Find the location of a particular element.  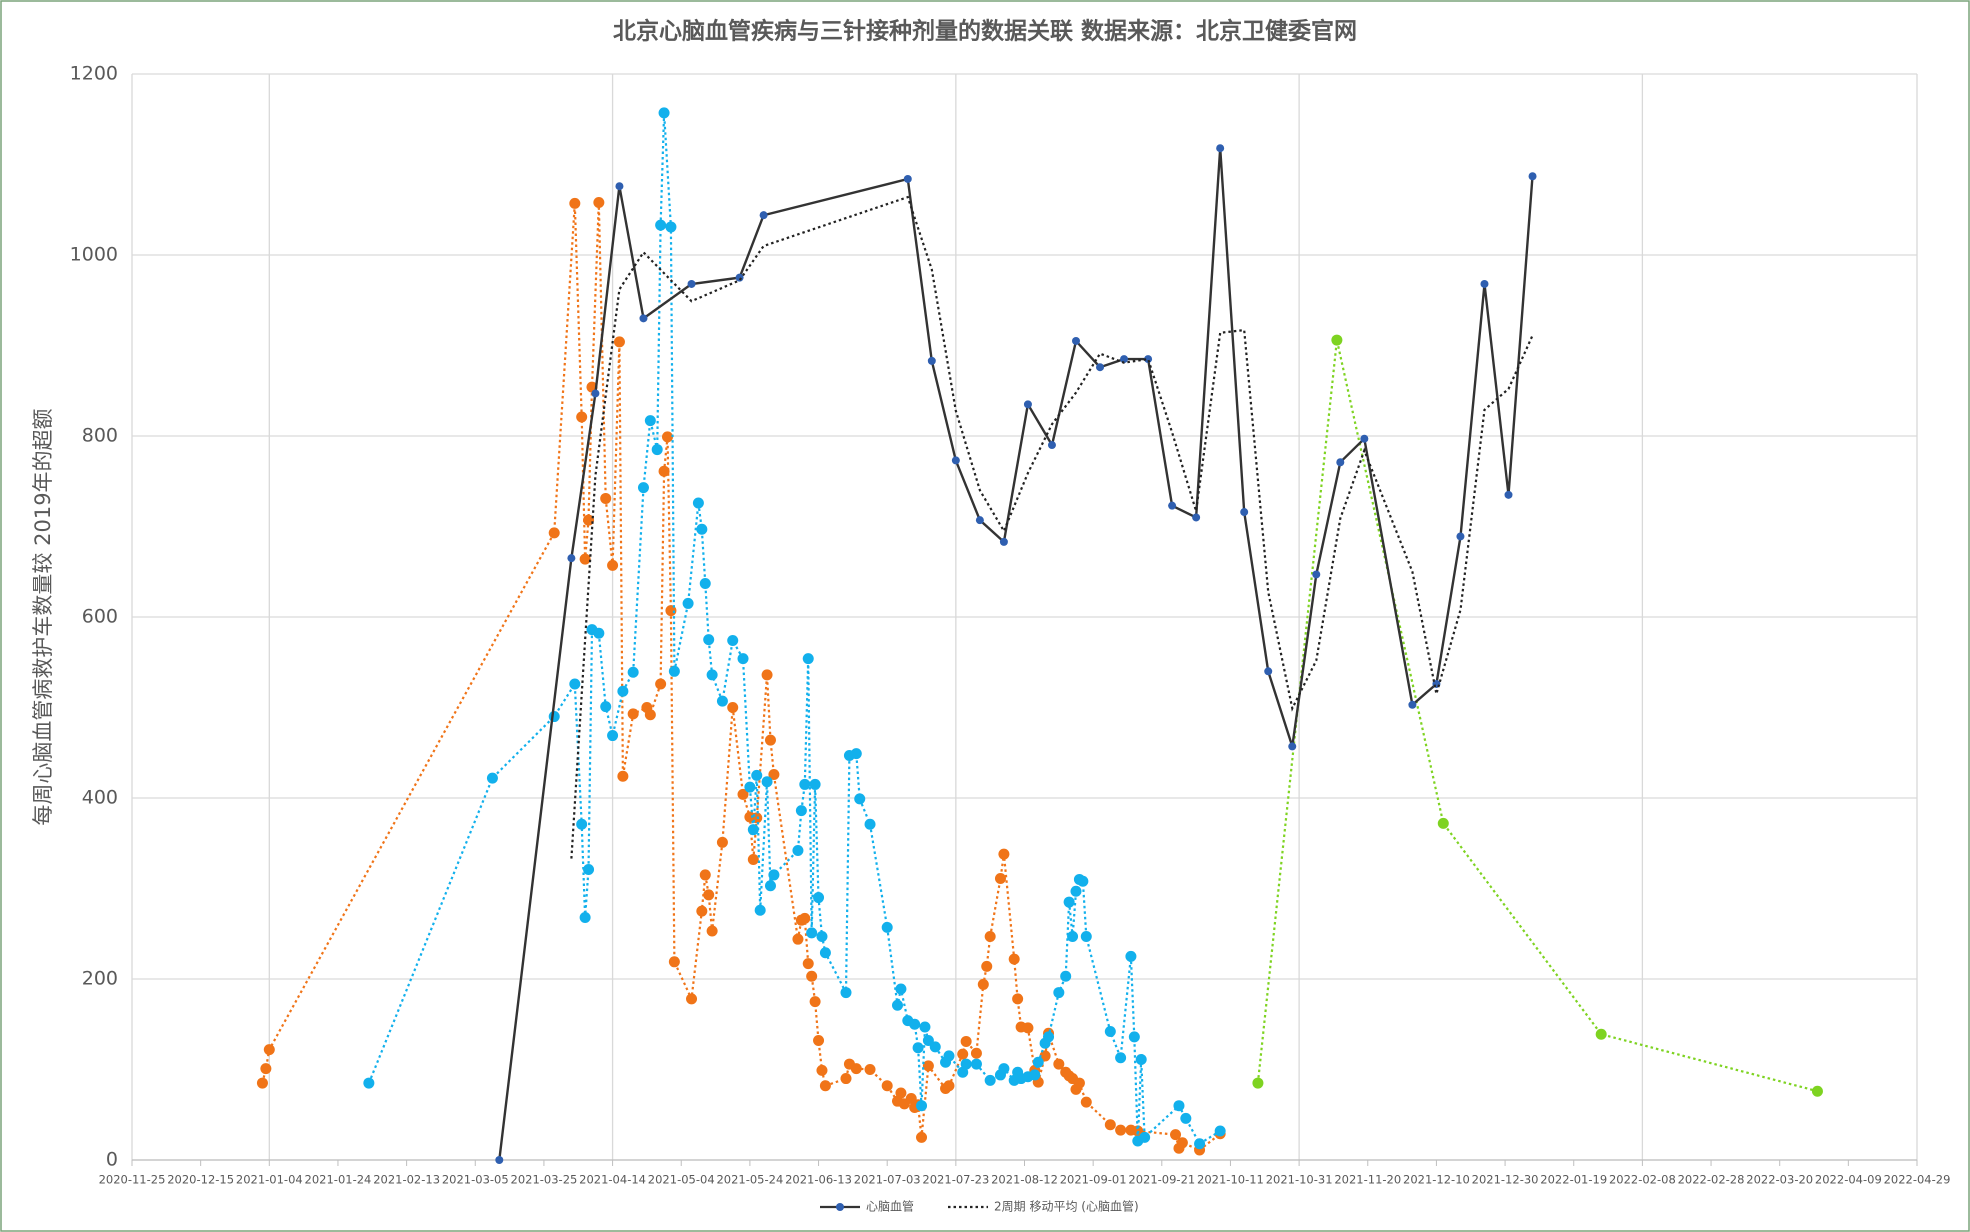

x-tick-label: 2021-10-11 is located at coordinates (1230, 1180).